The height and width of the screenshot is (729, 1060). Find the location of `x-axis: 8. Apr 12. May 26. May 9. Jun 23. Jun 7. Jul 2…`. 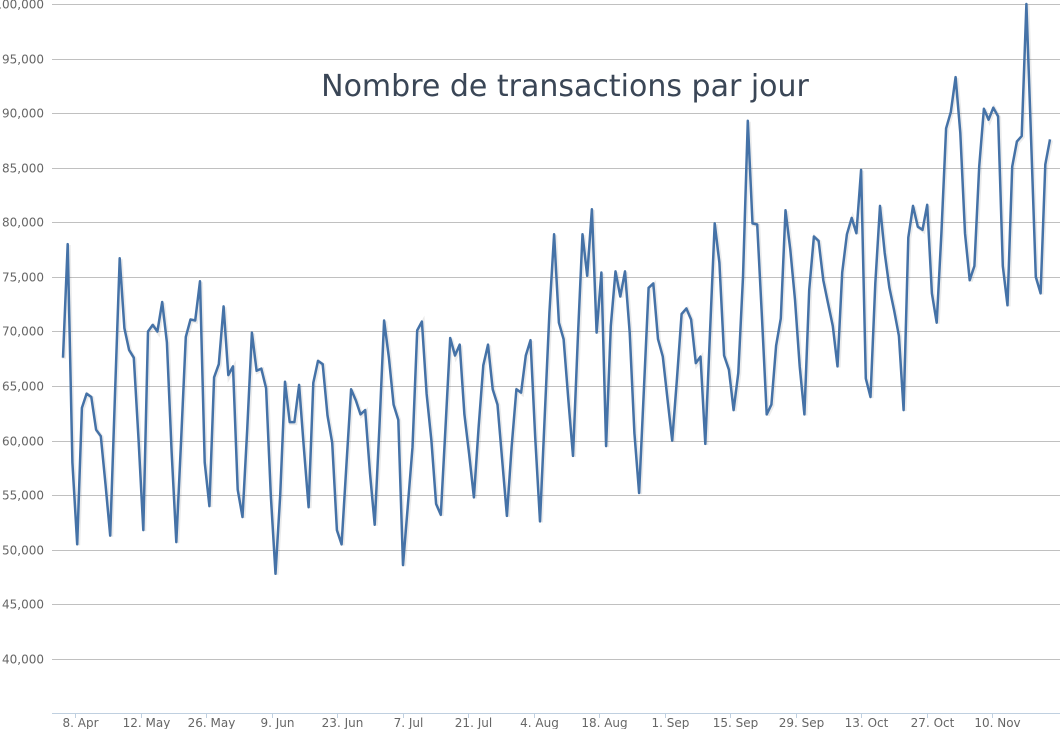

x-axis: 8. Apr 12. May 26. May 9. Jun 23. Jun 7. Jul 2… is located at coordinates (541, 721).